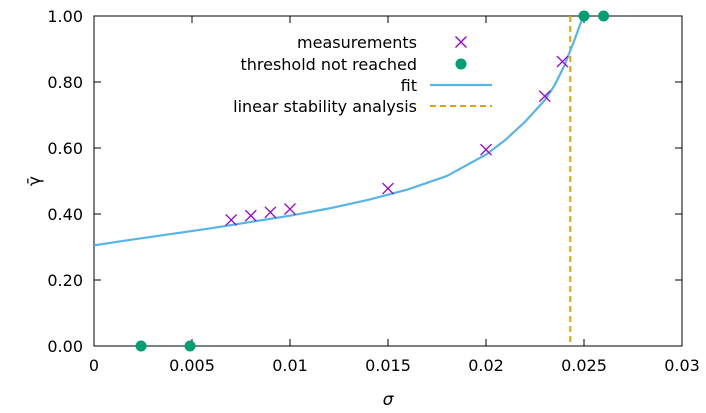 Image resolution: width=706 pixels, height=413 pixels. Describe the element at coordinates (461, 64) in the screenshot. I see `legend-threshold-marker` at that location.